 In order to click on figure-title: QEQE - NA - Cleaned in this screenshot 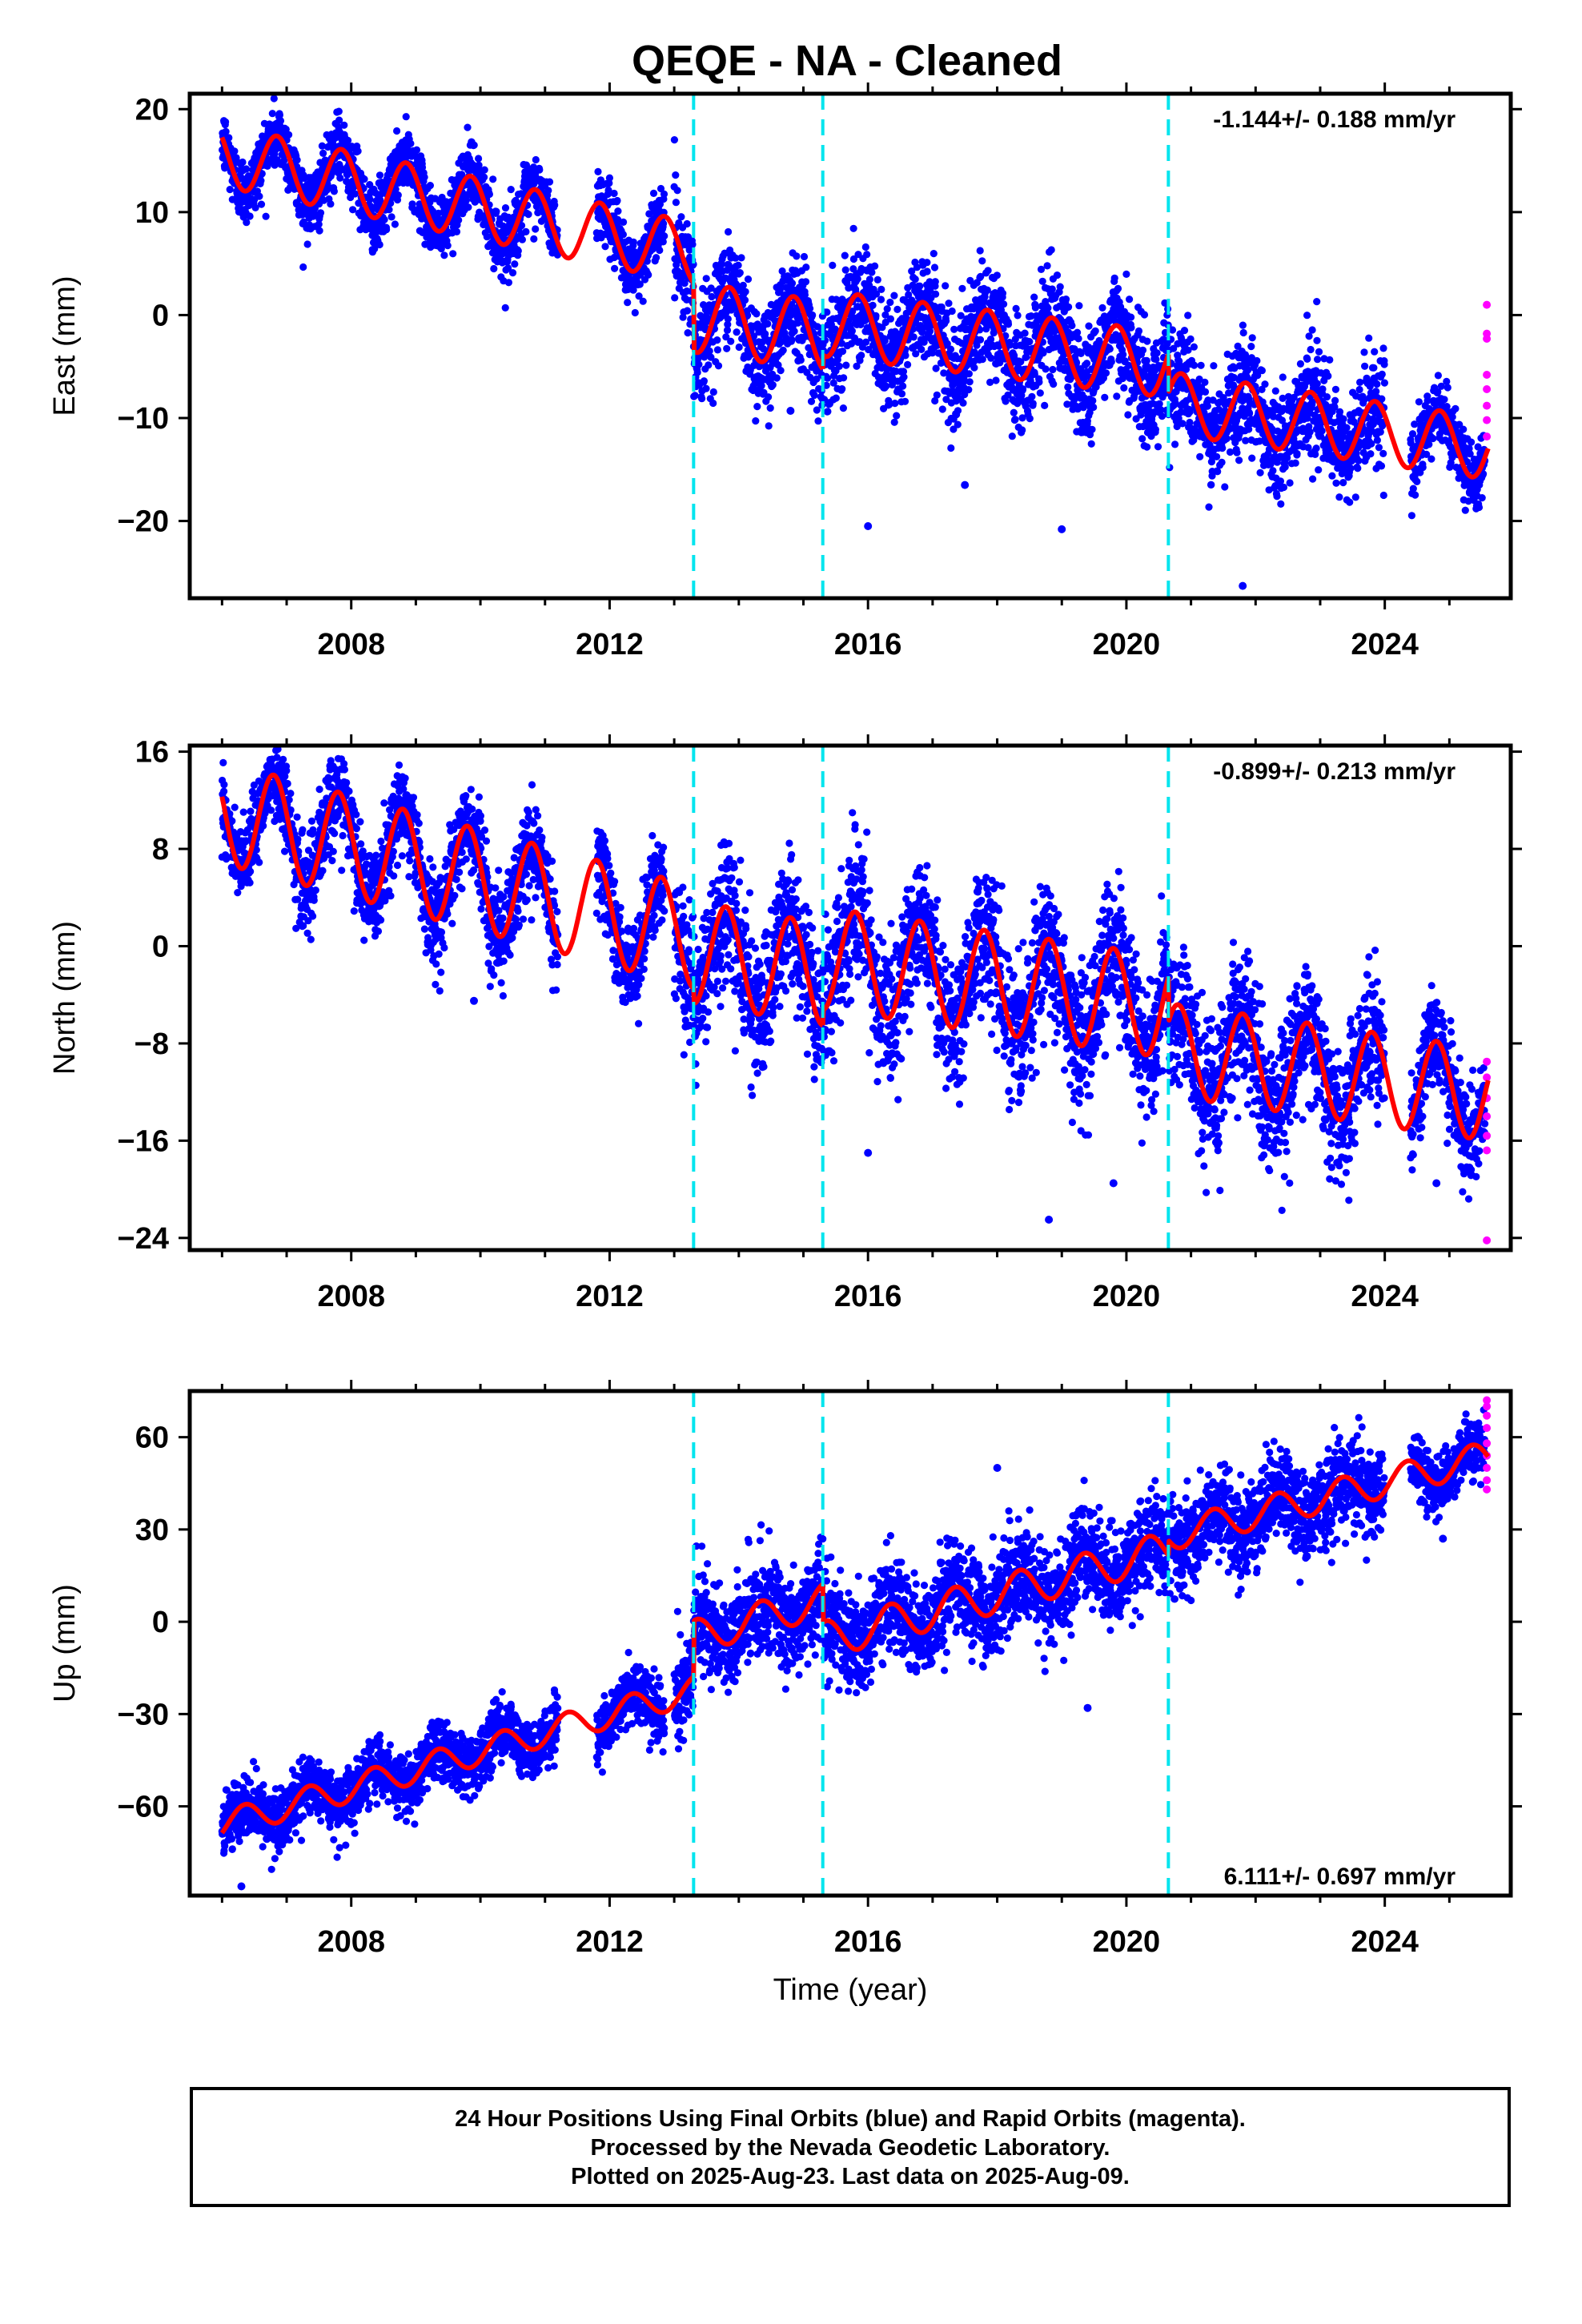, I will do `click(847, 61)`.